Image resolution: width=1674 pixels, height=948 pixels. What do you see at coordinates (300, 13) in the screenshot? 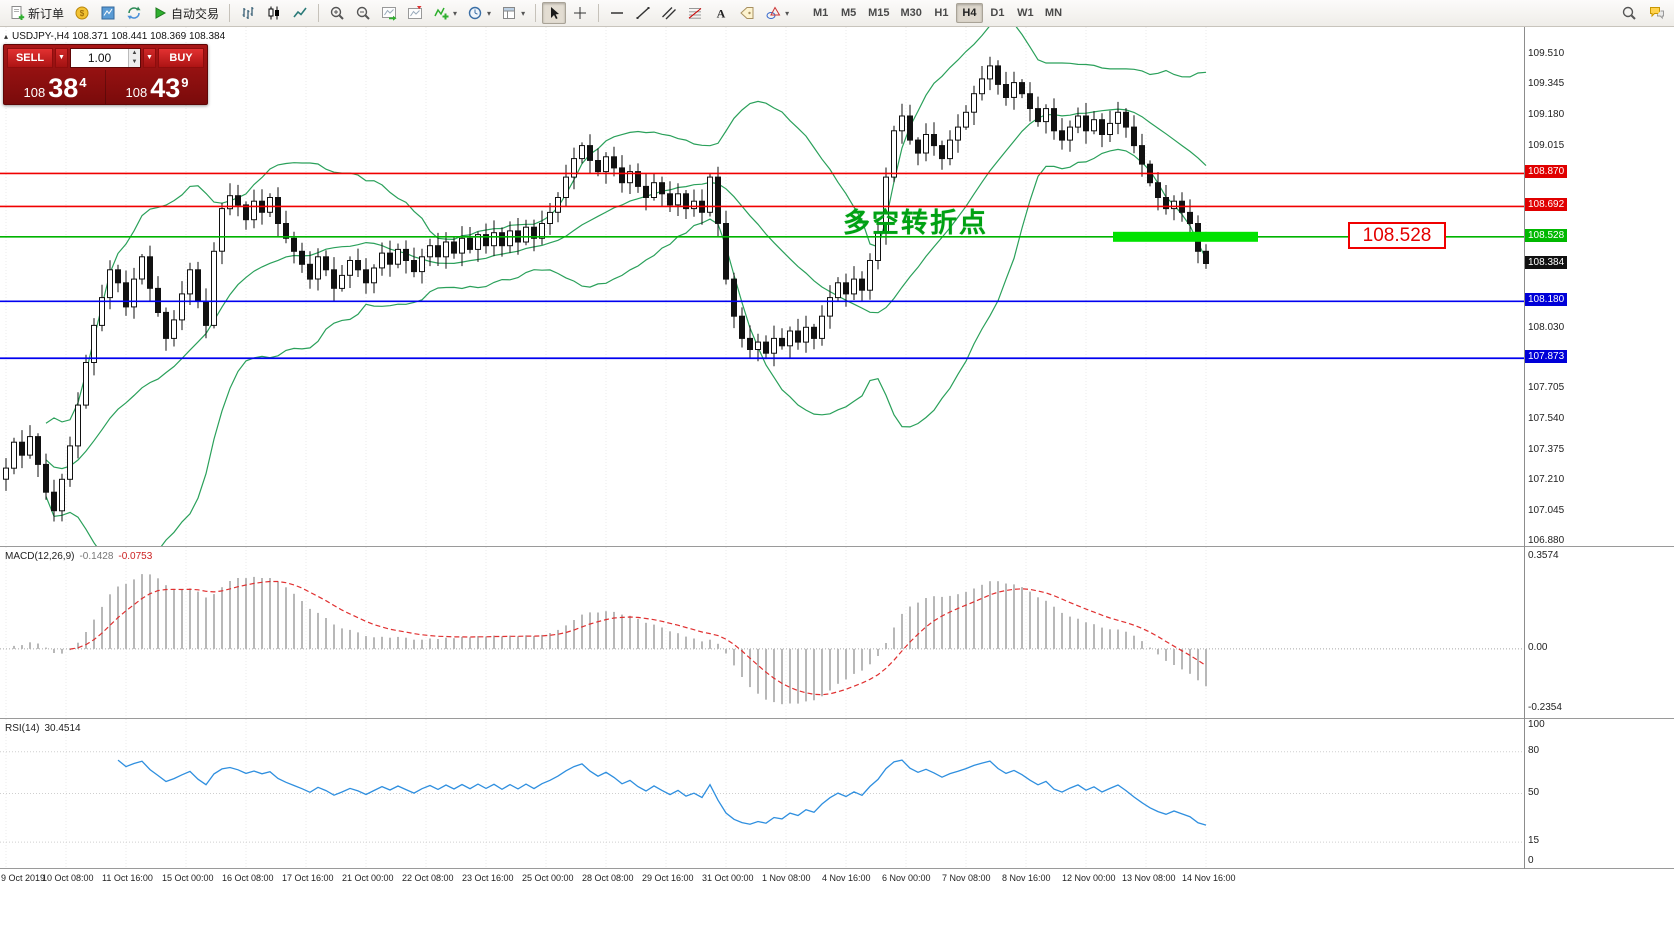
I see `line-chart-button` at bounding box center [300, 13].